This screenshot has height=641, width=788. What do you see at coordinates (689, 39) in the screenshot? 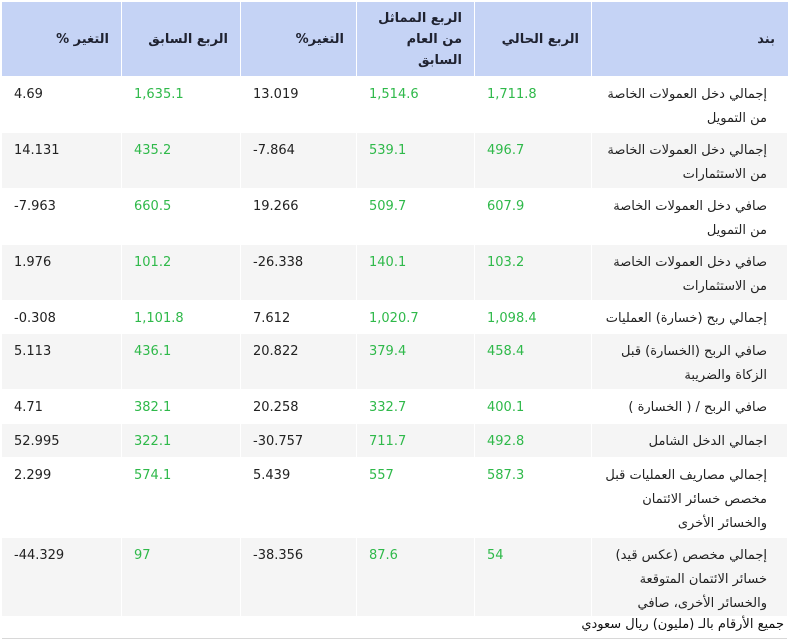
I see `header-item: بند` at bounding box center [689, 39].